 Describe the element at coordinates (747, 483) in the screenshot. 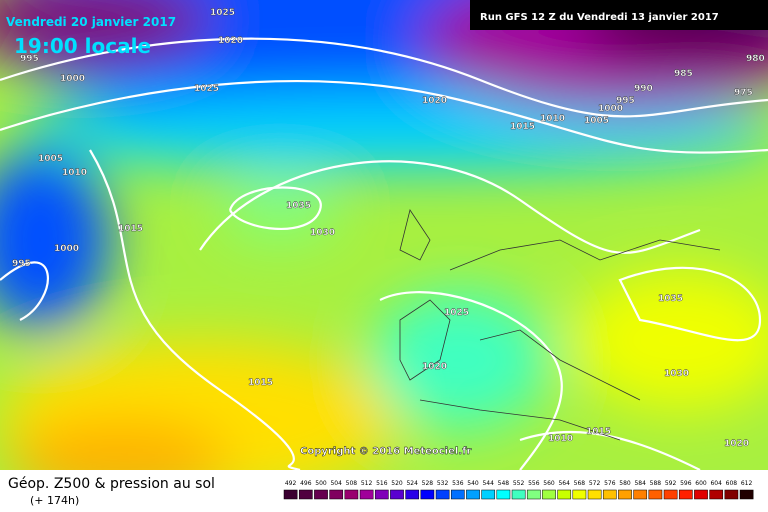

I see `colorbar-tick-label: 612` at that location.